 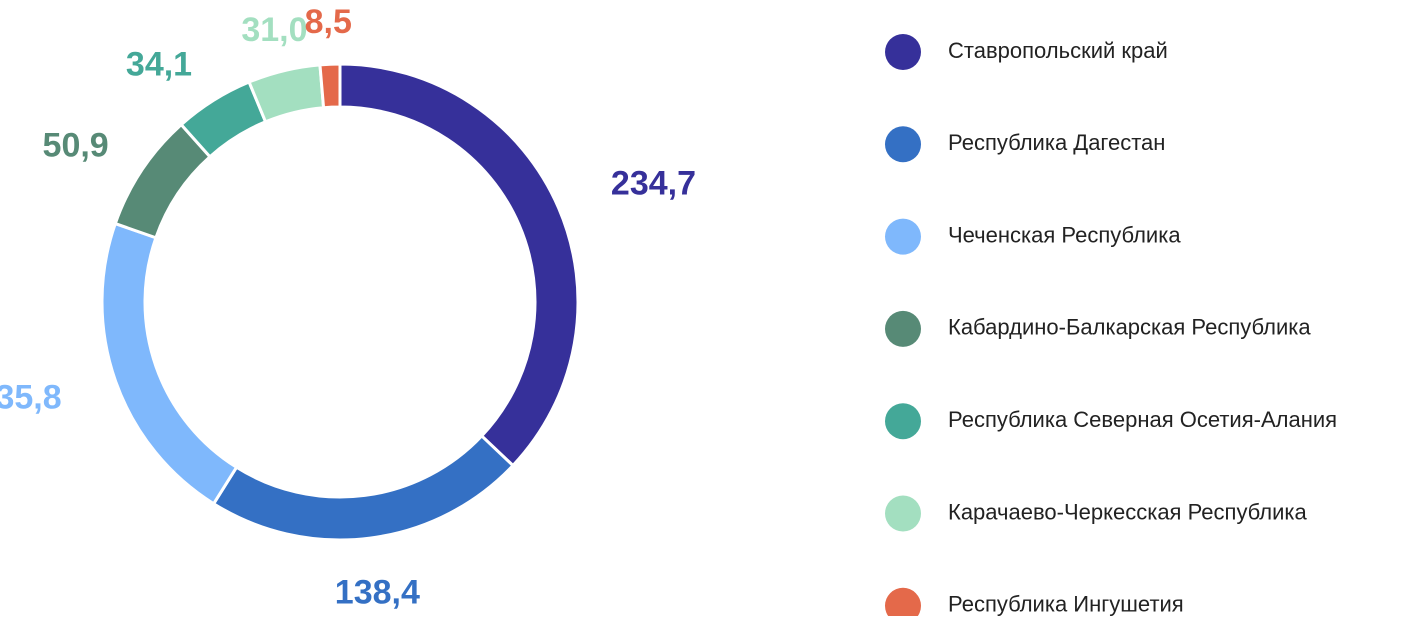 What do you see at coordinates (1142, 419) in the screenshot?
I see `legend-label: Республика Северная Осетия-Алания` at bounding box center [1142, 419].